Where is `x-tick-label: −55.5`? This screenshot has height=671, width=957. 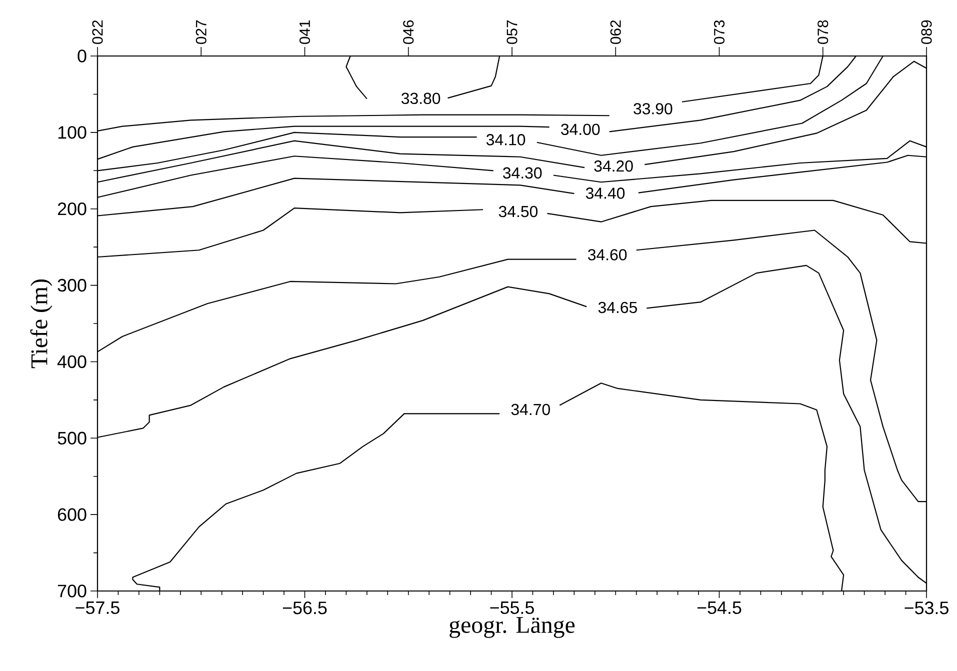
x-tick-label: −55.5 is located at coordinates (512, 608).